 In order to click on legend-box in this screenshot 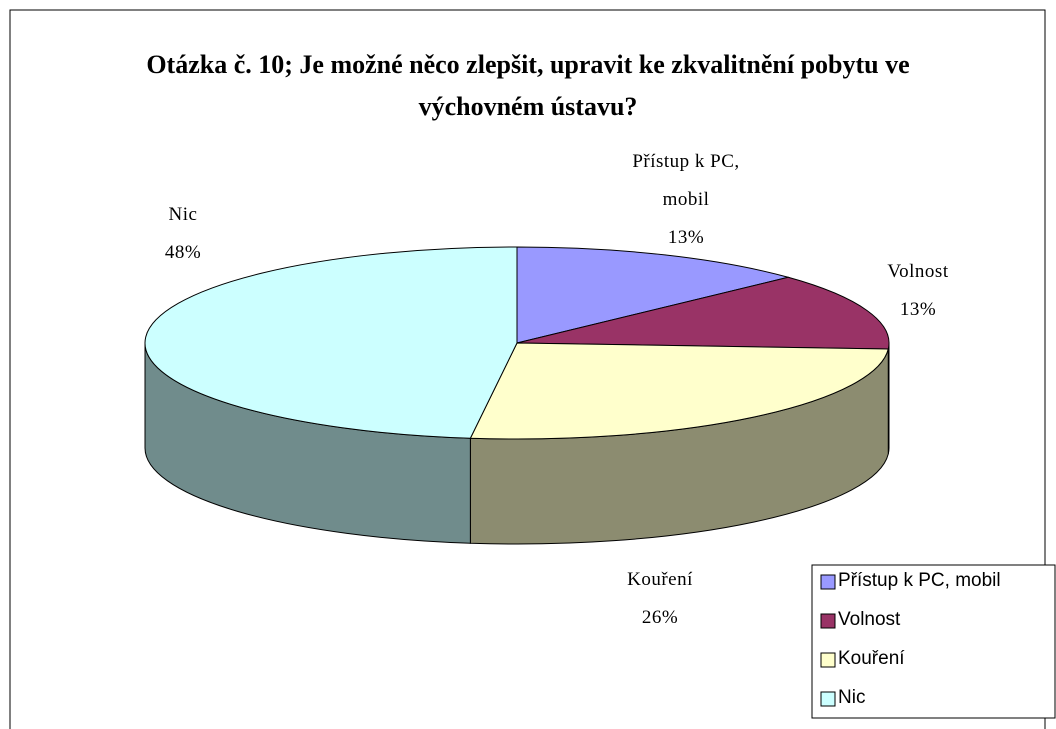, I will do `click(933, 641)`.